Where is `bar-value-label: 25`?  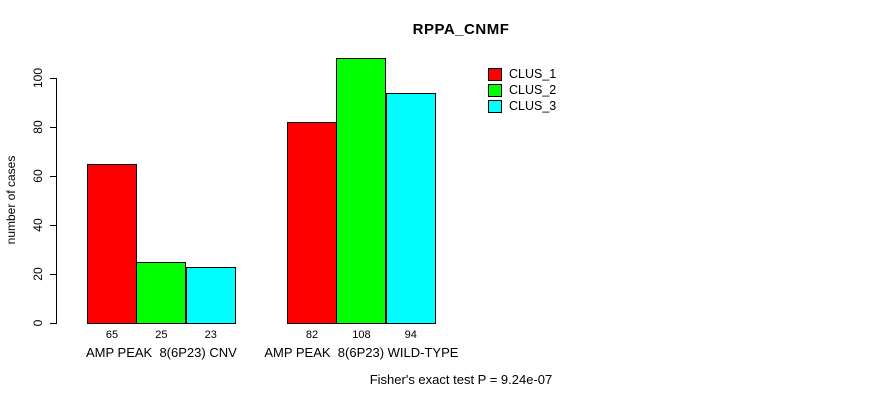
bar-value-label: 25 is located at coordinates (161, 335).